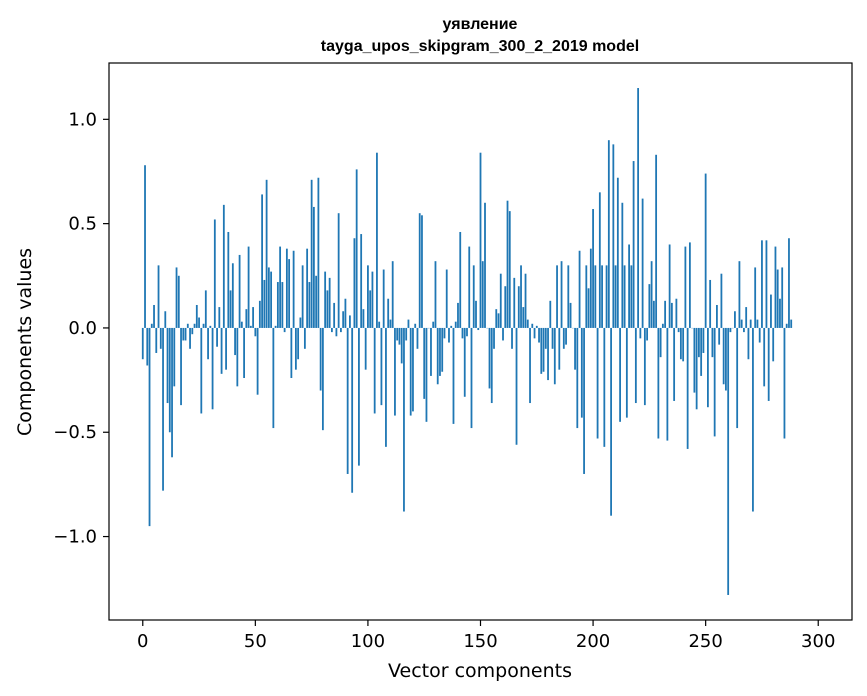 Image resolution: width=867 pixels, height=696 pixels. What do you see at coordinates (593, 641) in the screenshot?
I see `x-tick-label: 200` at bounding box center [593, 641].